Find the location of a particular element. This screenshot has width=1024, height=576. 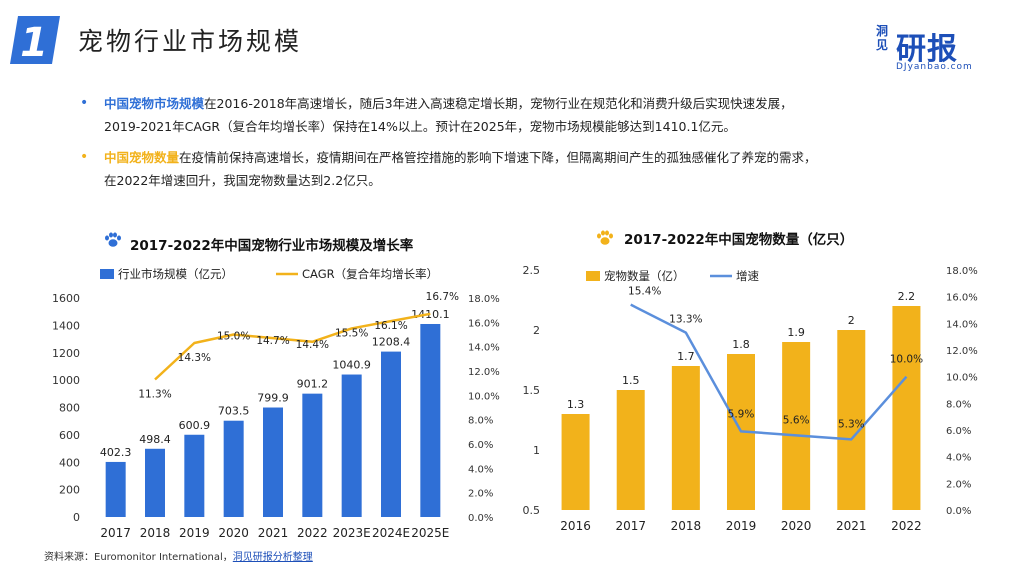

line-value-label: 5.9% is located at coordinates (741, 414).